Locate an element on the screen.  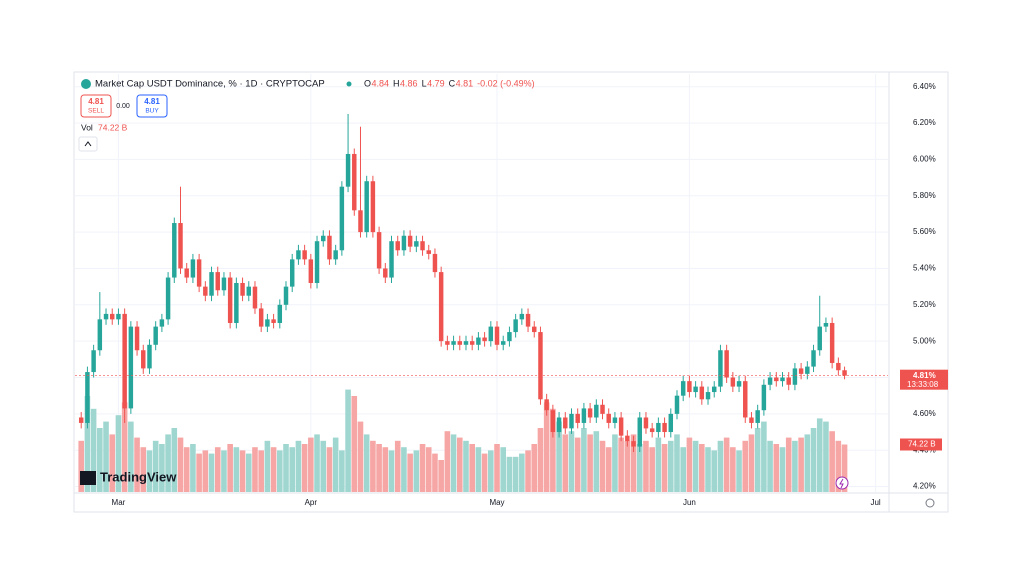
settings-icon is located at coordinates (930, 503).